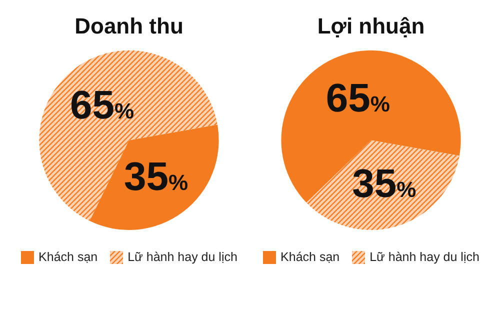 Image resolution: width=500 pixels, height=330 pixels. Describe the element at coordinates (129, 25) in the screenshot. I see `chart-title: Doanh thu` at that location.